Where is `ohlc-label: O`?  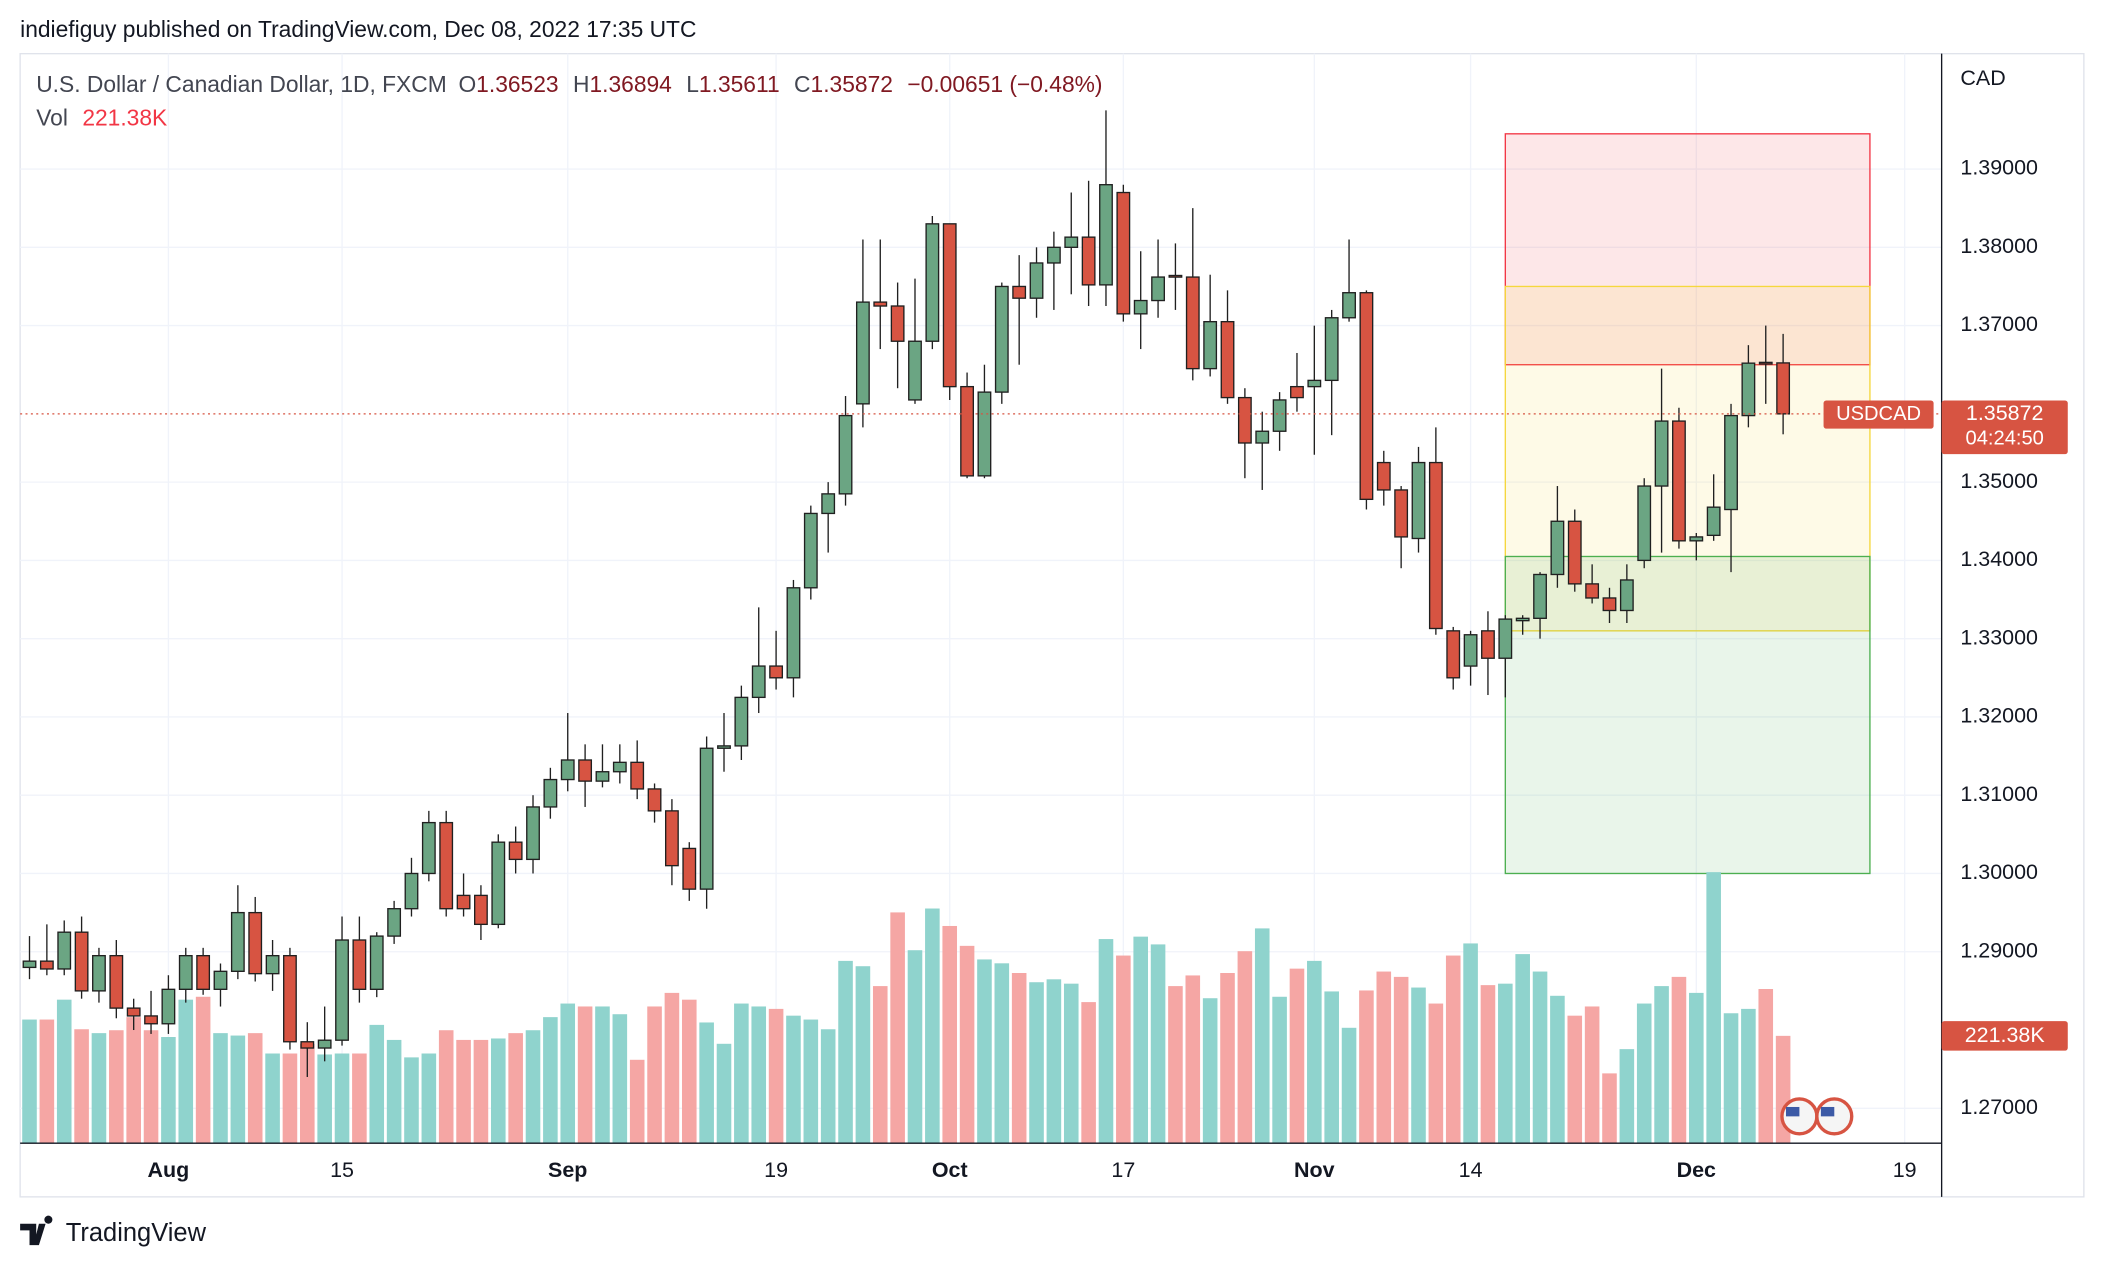 ohlc-label: O is located at coordinates (467, 84).